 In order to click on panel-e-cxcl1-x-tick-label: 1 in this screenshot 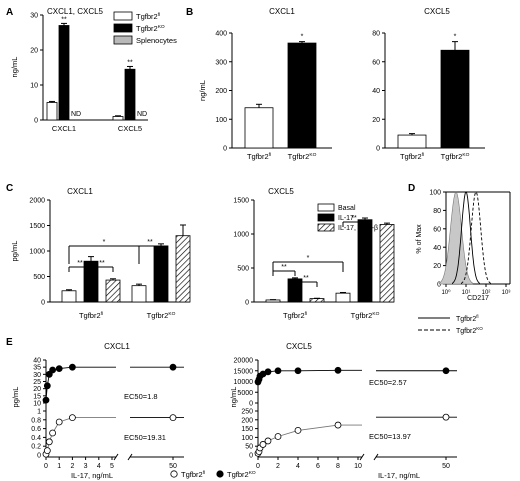, I will do `click(59, 466)`.